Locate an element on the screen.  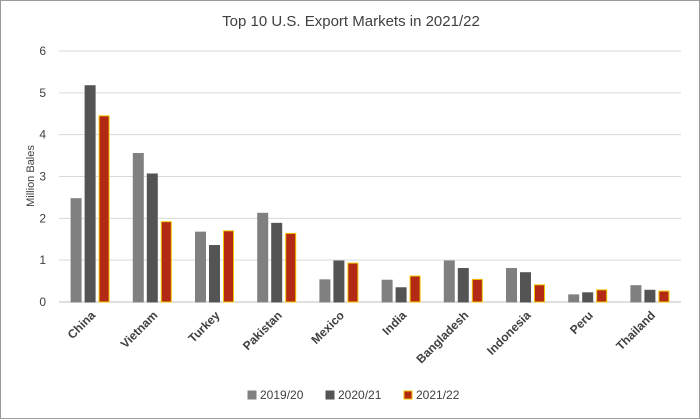
x-tick-label: Vietnam is located at coordinates (139, 329).